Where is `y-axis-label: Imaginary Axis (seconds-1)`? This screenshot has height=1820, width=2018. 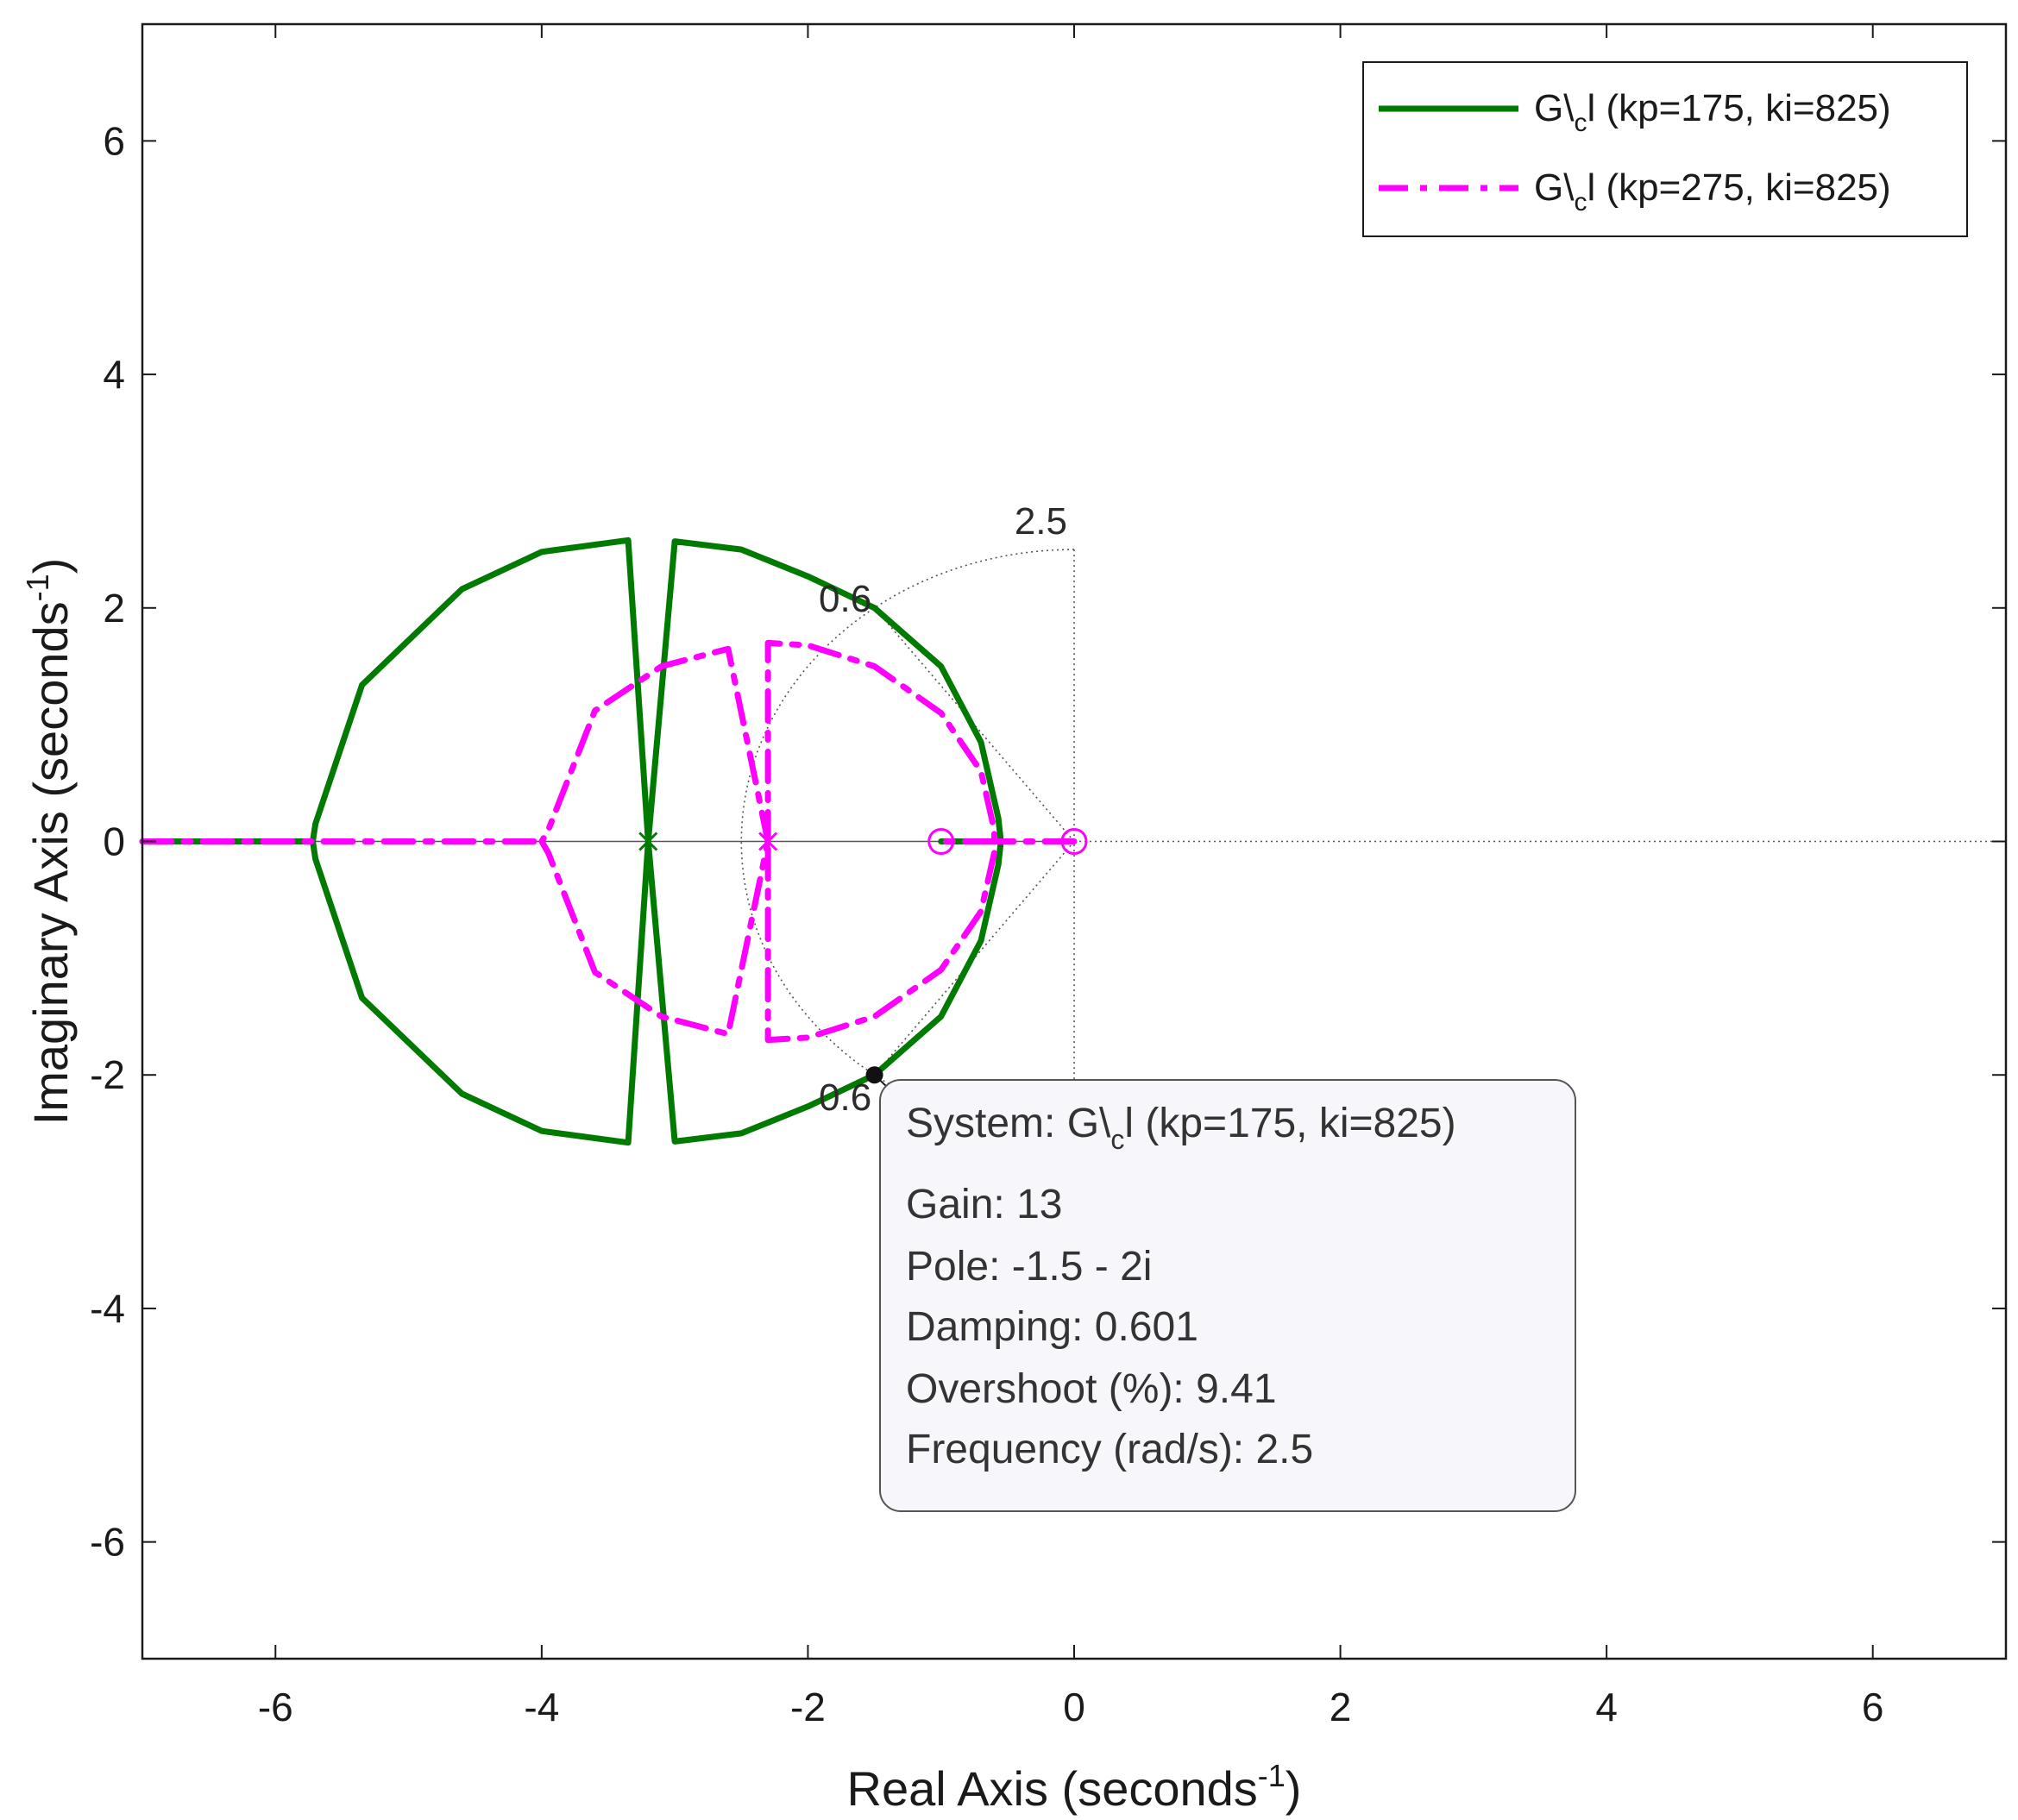 y-axis-label: Imaginary Axis (seconds-1) is located at coordinates (49, 842).